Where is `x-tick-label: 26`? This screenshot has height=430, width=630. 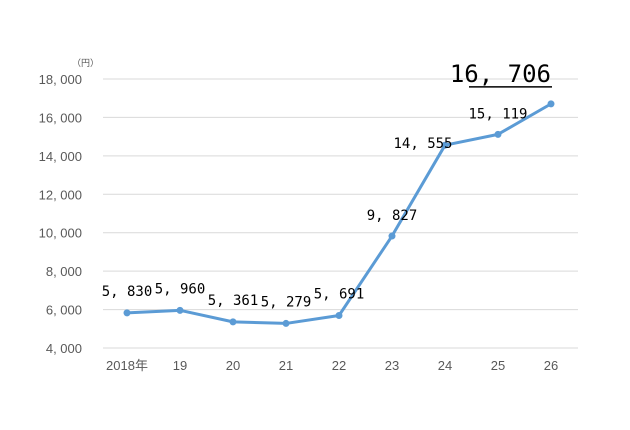
x-tick-label: 26 is located at coordinates (551, 365).